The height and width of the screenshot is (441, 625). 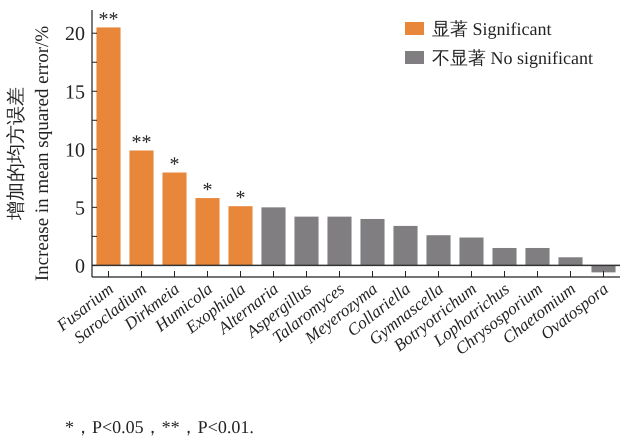 What do you see at coordinates (80, 266) in the screenshot?
I see `y-tick-label: 0` at bounding box center [80, 266].